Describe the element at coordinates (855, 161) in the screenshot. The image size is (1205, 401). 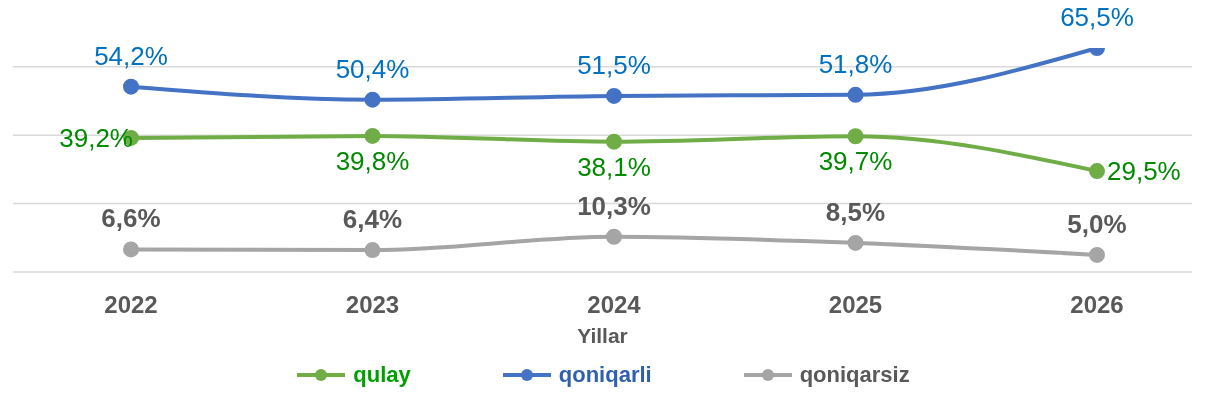
I see `data-label: 39,7%` at that location.